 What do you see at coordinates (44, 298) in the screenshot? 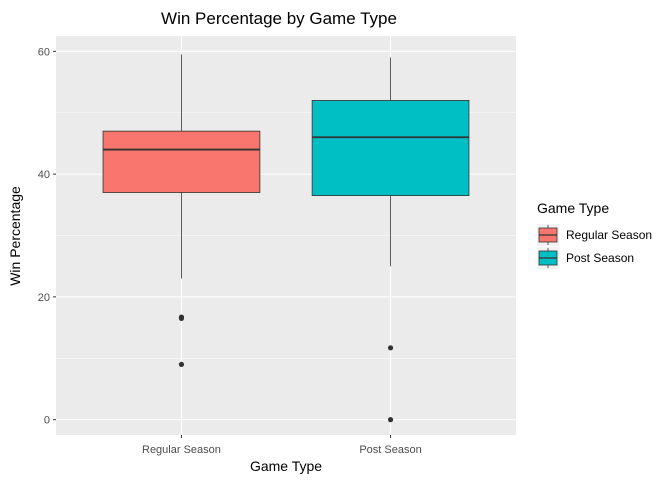
I see `y-tick-label: 20` at bounding box center [44, 298].